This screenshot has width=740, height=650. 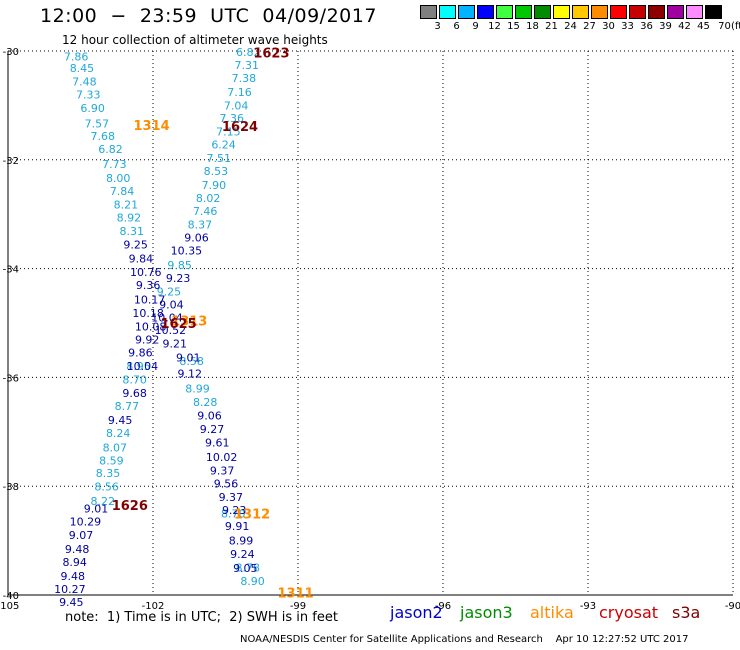 What do you see at coordinates (138, 366) in the screenshot?
I see `wave-height-value: 8.95` at bounding box center [138, 366].